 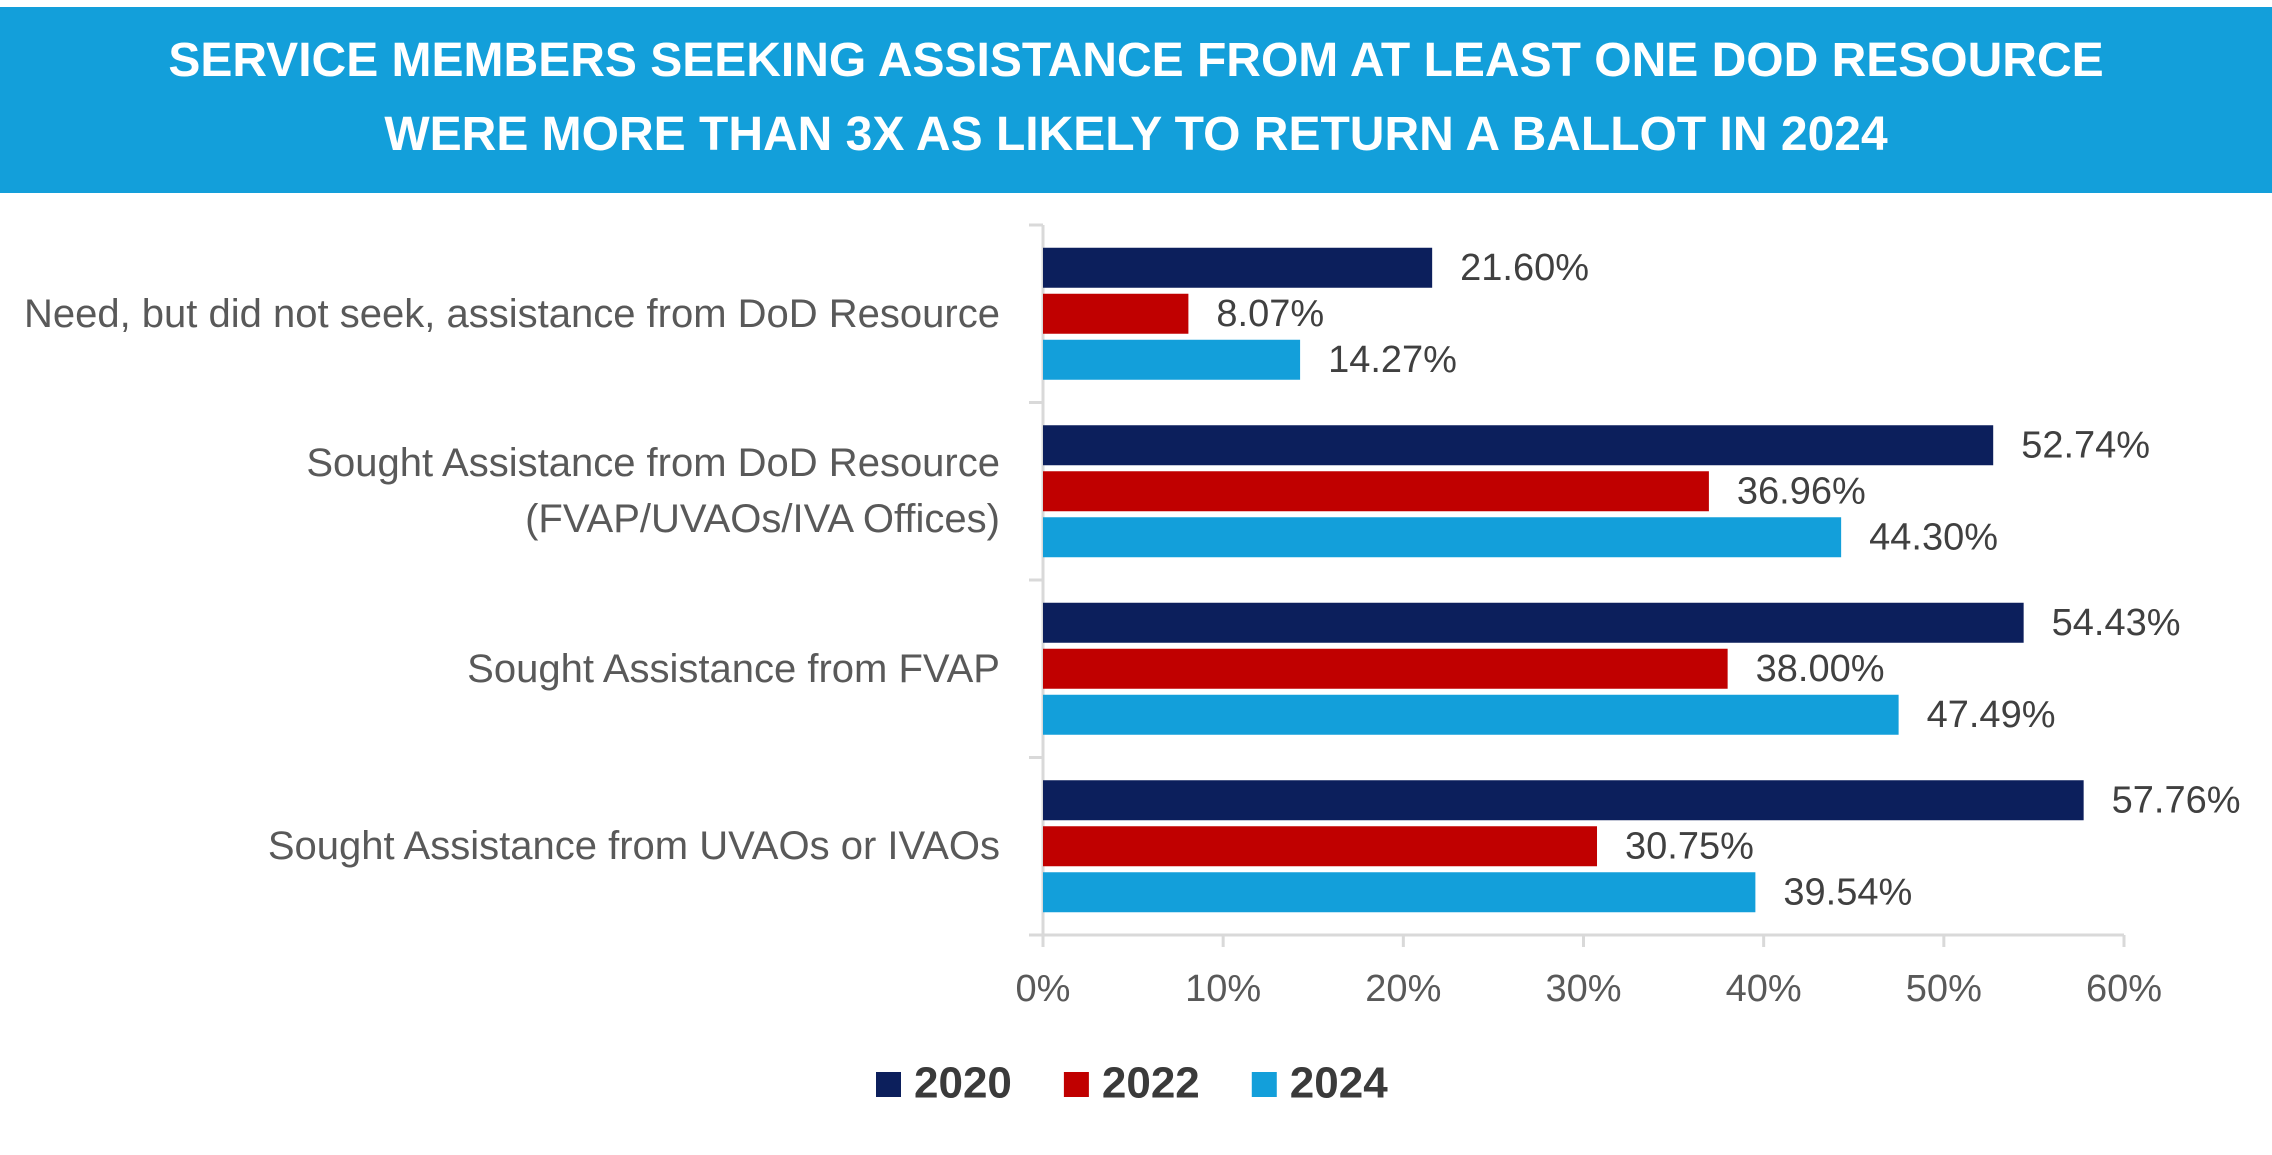 I want to click on x-tick-label: 10%, so click(x=1223, y=989).